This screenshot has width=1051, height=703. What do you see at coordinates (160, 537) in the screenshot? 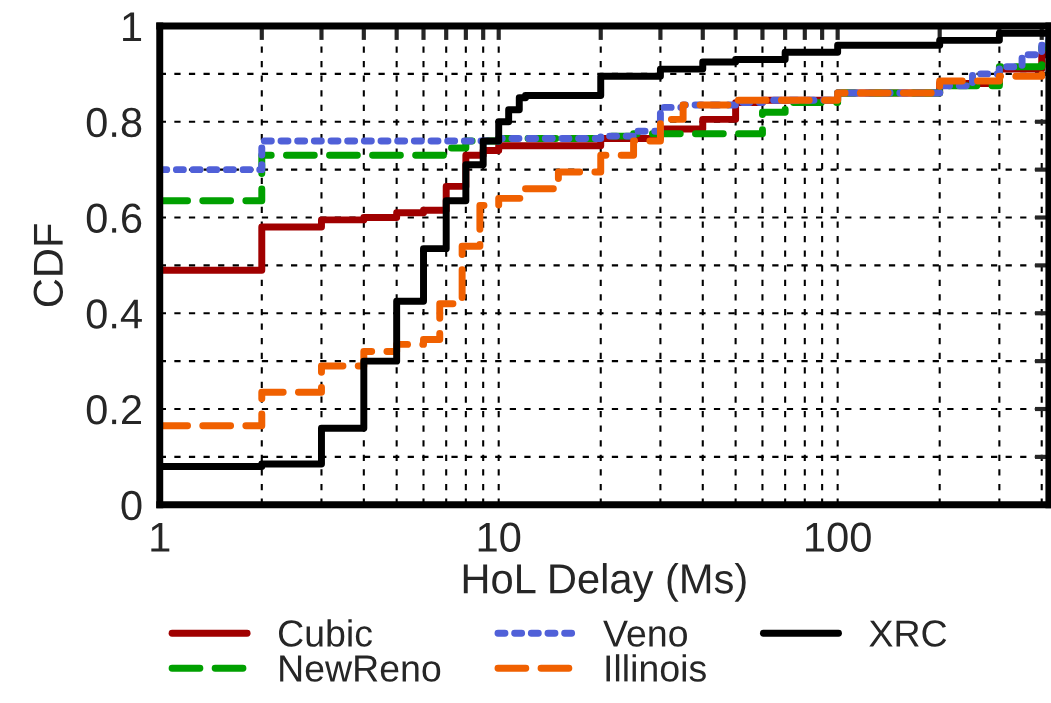
I see `x-tick-label: 1` at bounding box center [160, 537].